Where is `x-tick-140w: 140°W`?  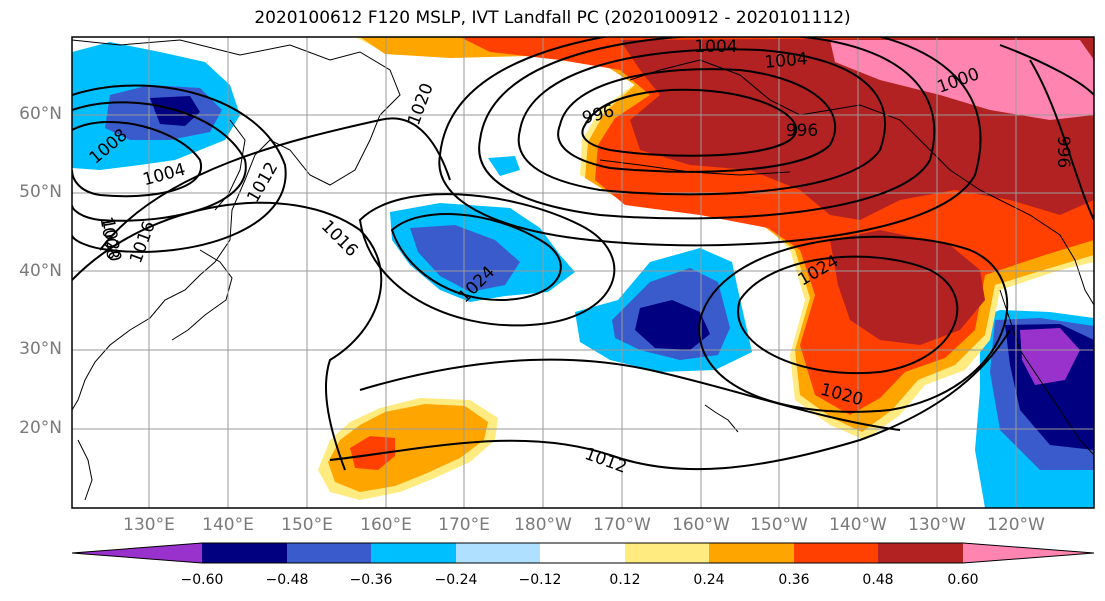 x-tick-140w: 140°W is located at coordinates (858, 525).